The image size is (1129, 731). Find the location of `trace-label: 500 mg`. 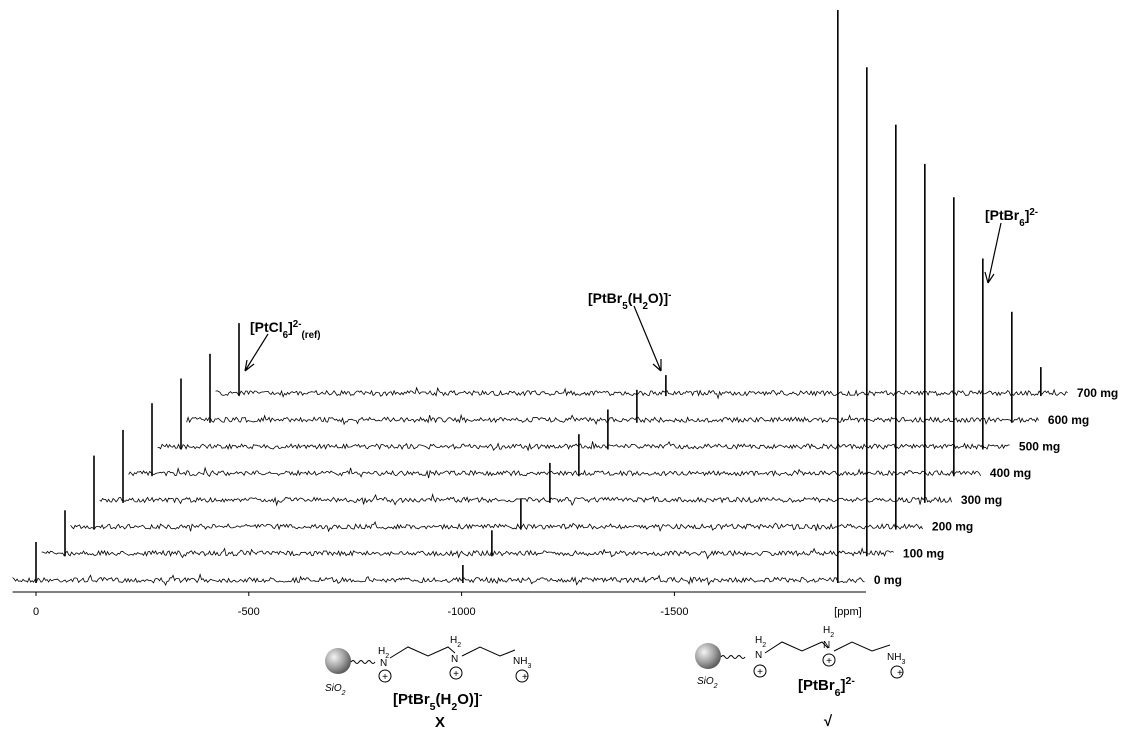

trace-label: 500 mg is located at coordinates (1039, 447).